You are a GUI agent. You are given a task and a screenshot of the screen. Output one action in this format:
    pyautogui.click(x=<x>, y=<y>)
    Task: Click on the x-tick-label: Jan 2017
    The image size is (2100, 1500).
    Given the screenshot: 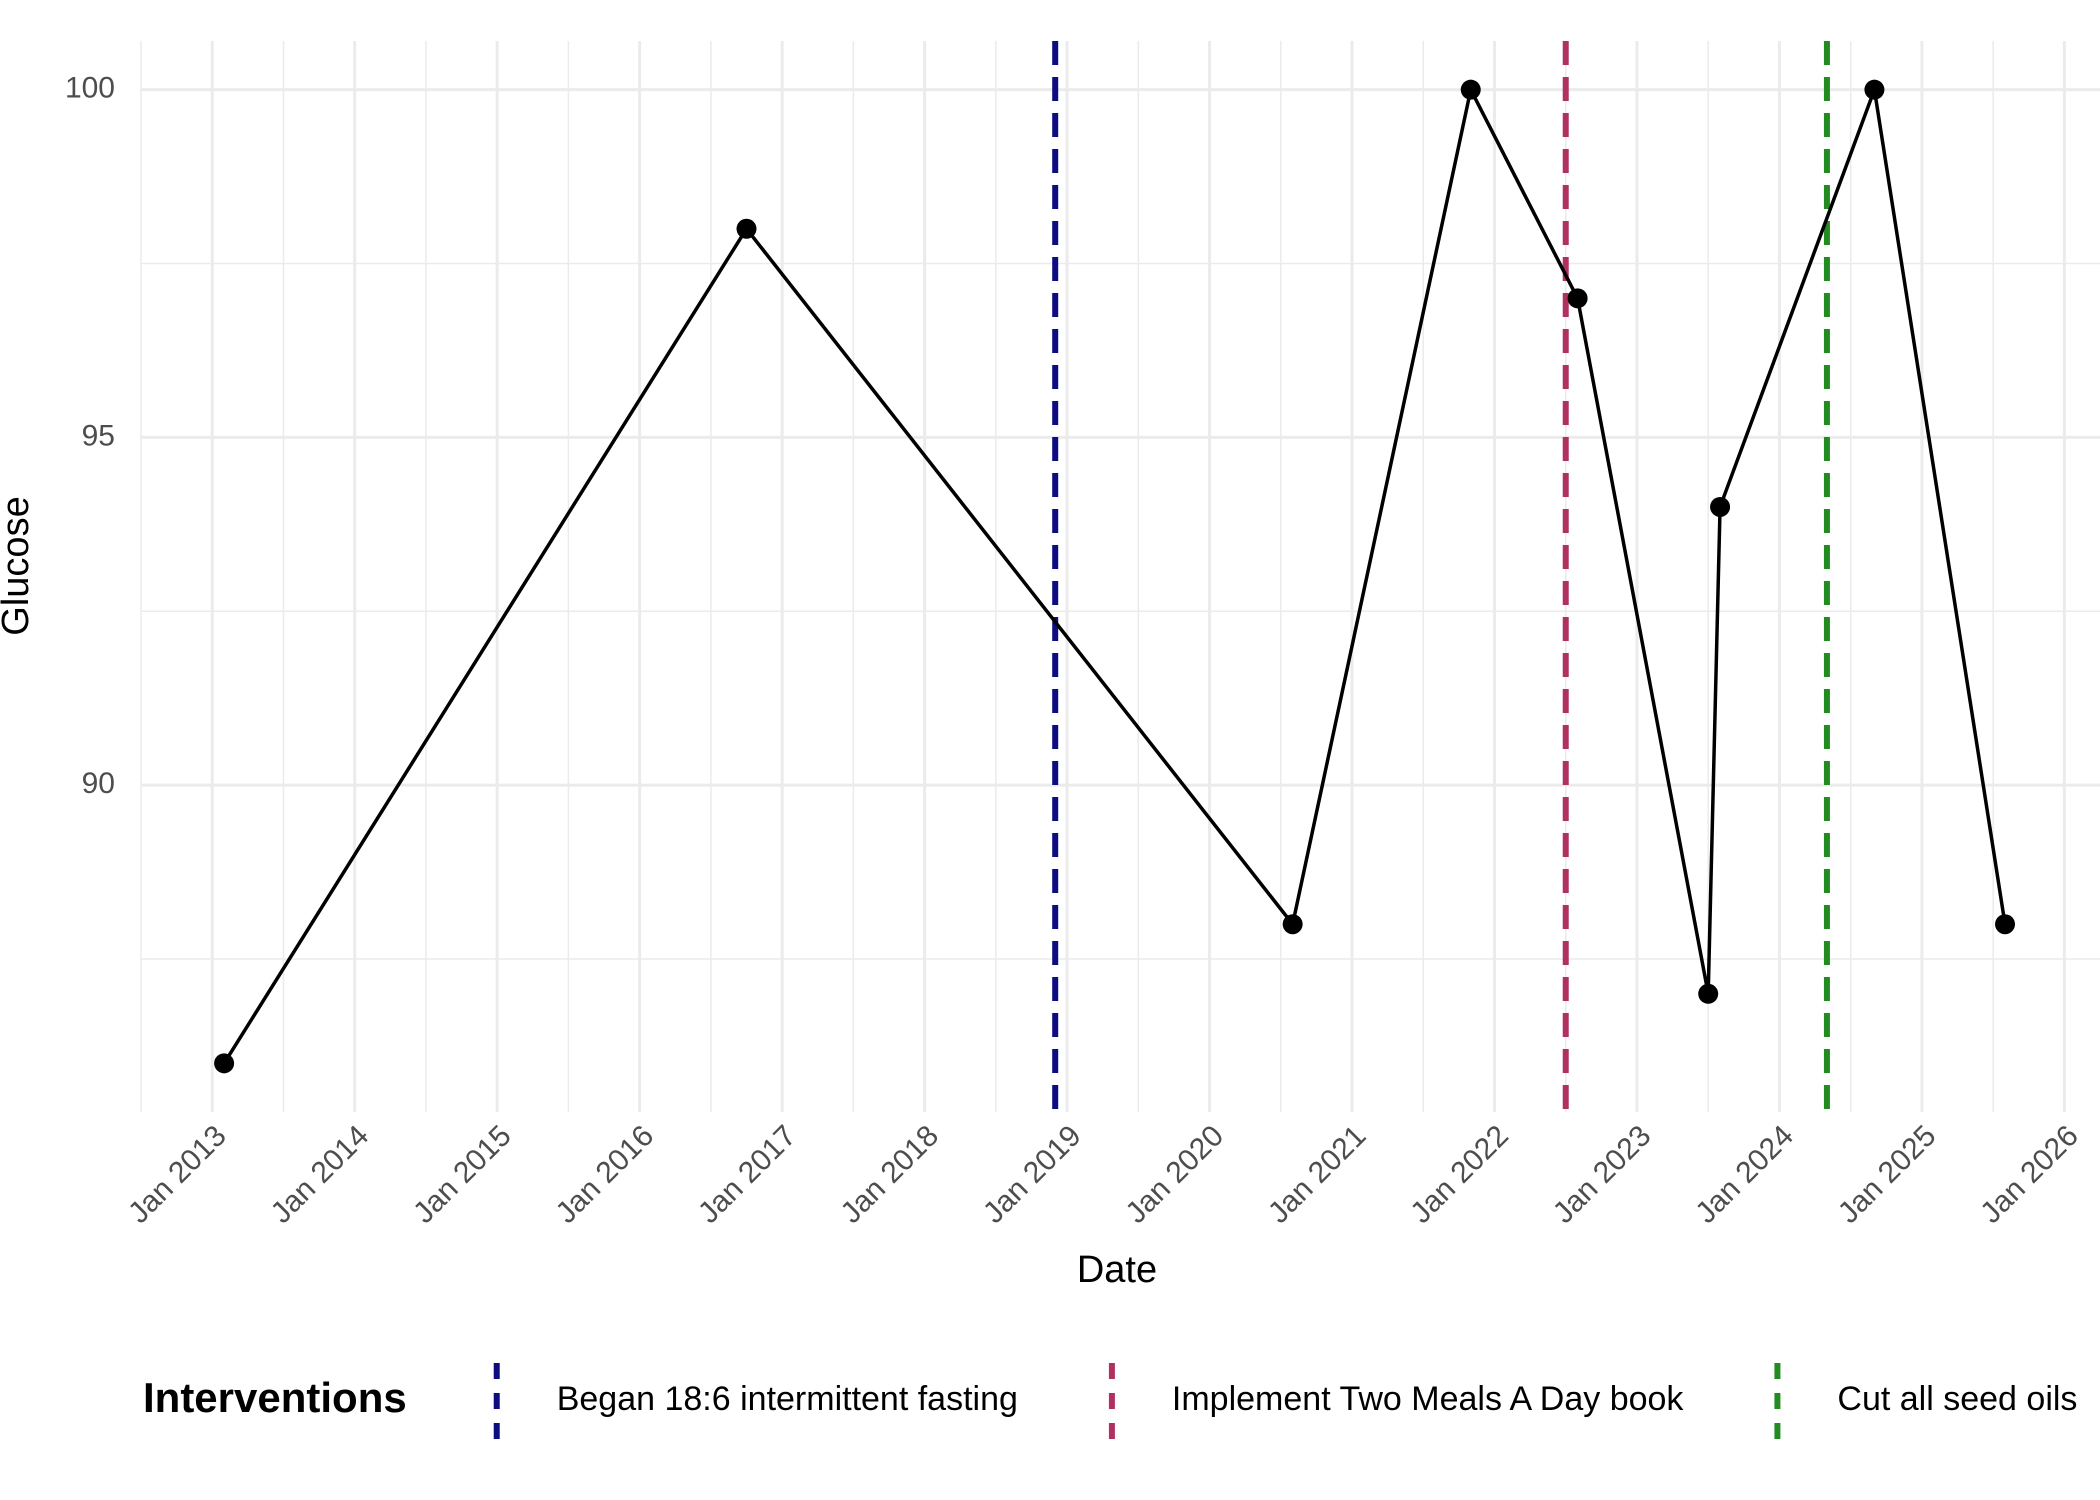 What is the action you would take?
    pyautogui.click(x=747, y=1174)
    